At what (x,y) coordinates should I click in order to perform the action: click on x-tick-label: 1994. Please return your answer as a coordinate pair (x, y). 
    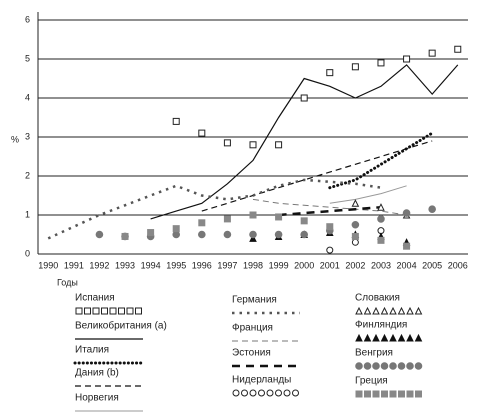
    Looking at the image, I should click on (151, 265).